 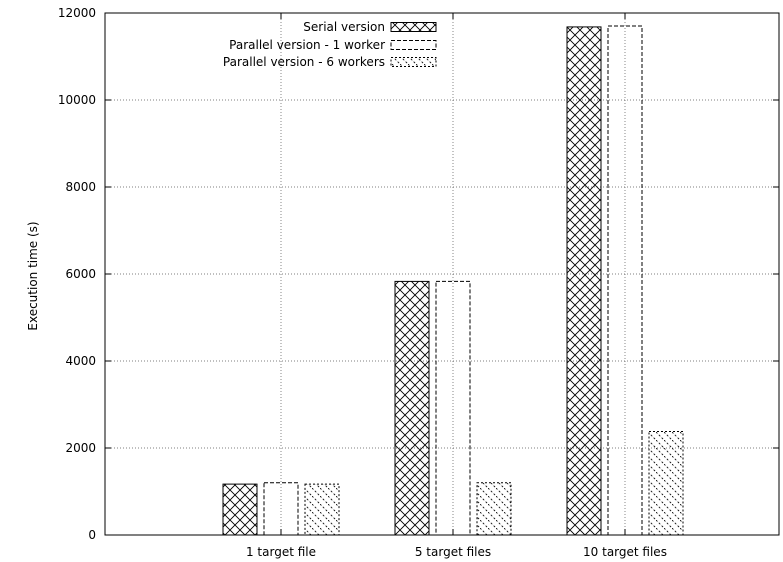 What do you see at coordinates (344, 27) in the screenshot?
I see `legend-label: Serial version` at bounding box center [344, 27].